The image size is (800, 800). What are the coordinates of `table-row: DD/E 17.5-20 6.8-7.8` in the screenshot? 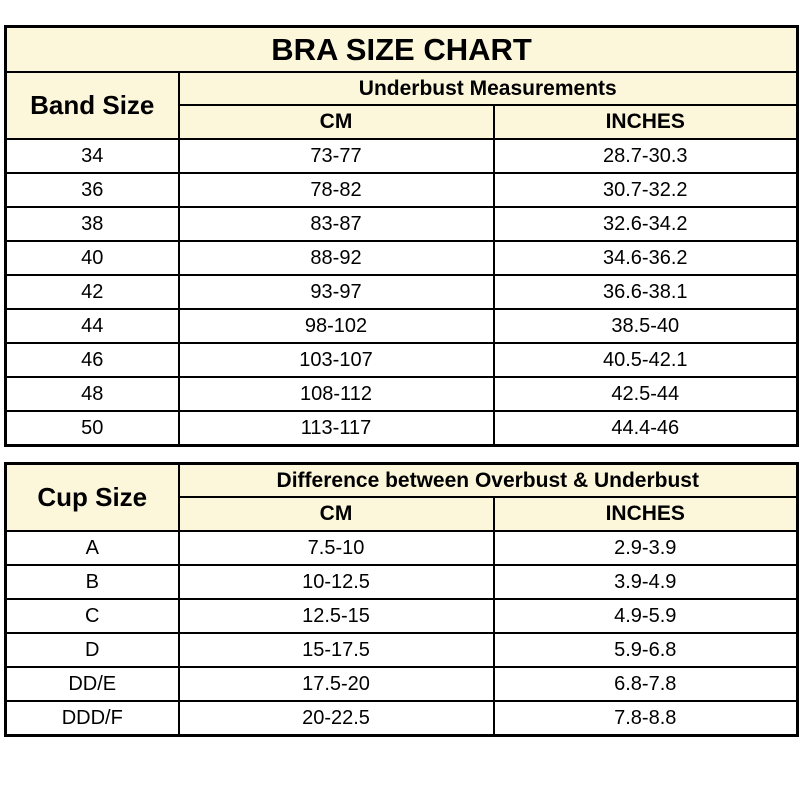 It's located at (401, 684).